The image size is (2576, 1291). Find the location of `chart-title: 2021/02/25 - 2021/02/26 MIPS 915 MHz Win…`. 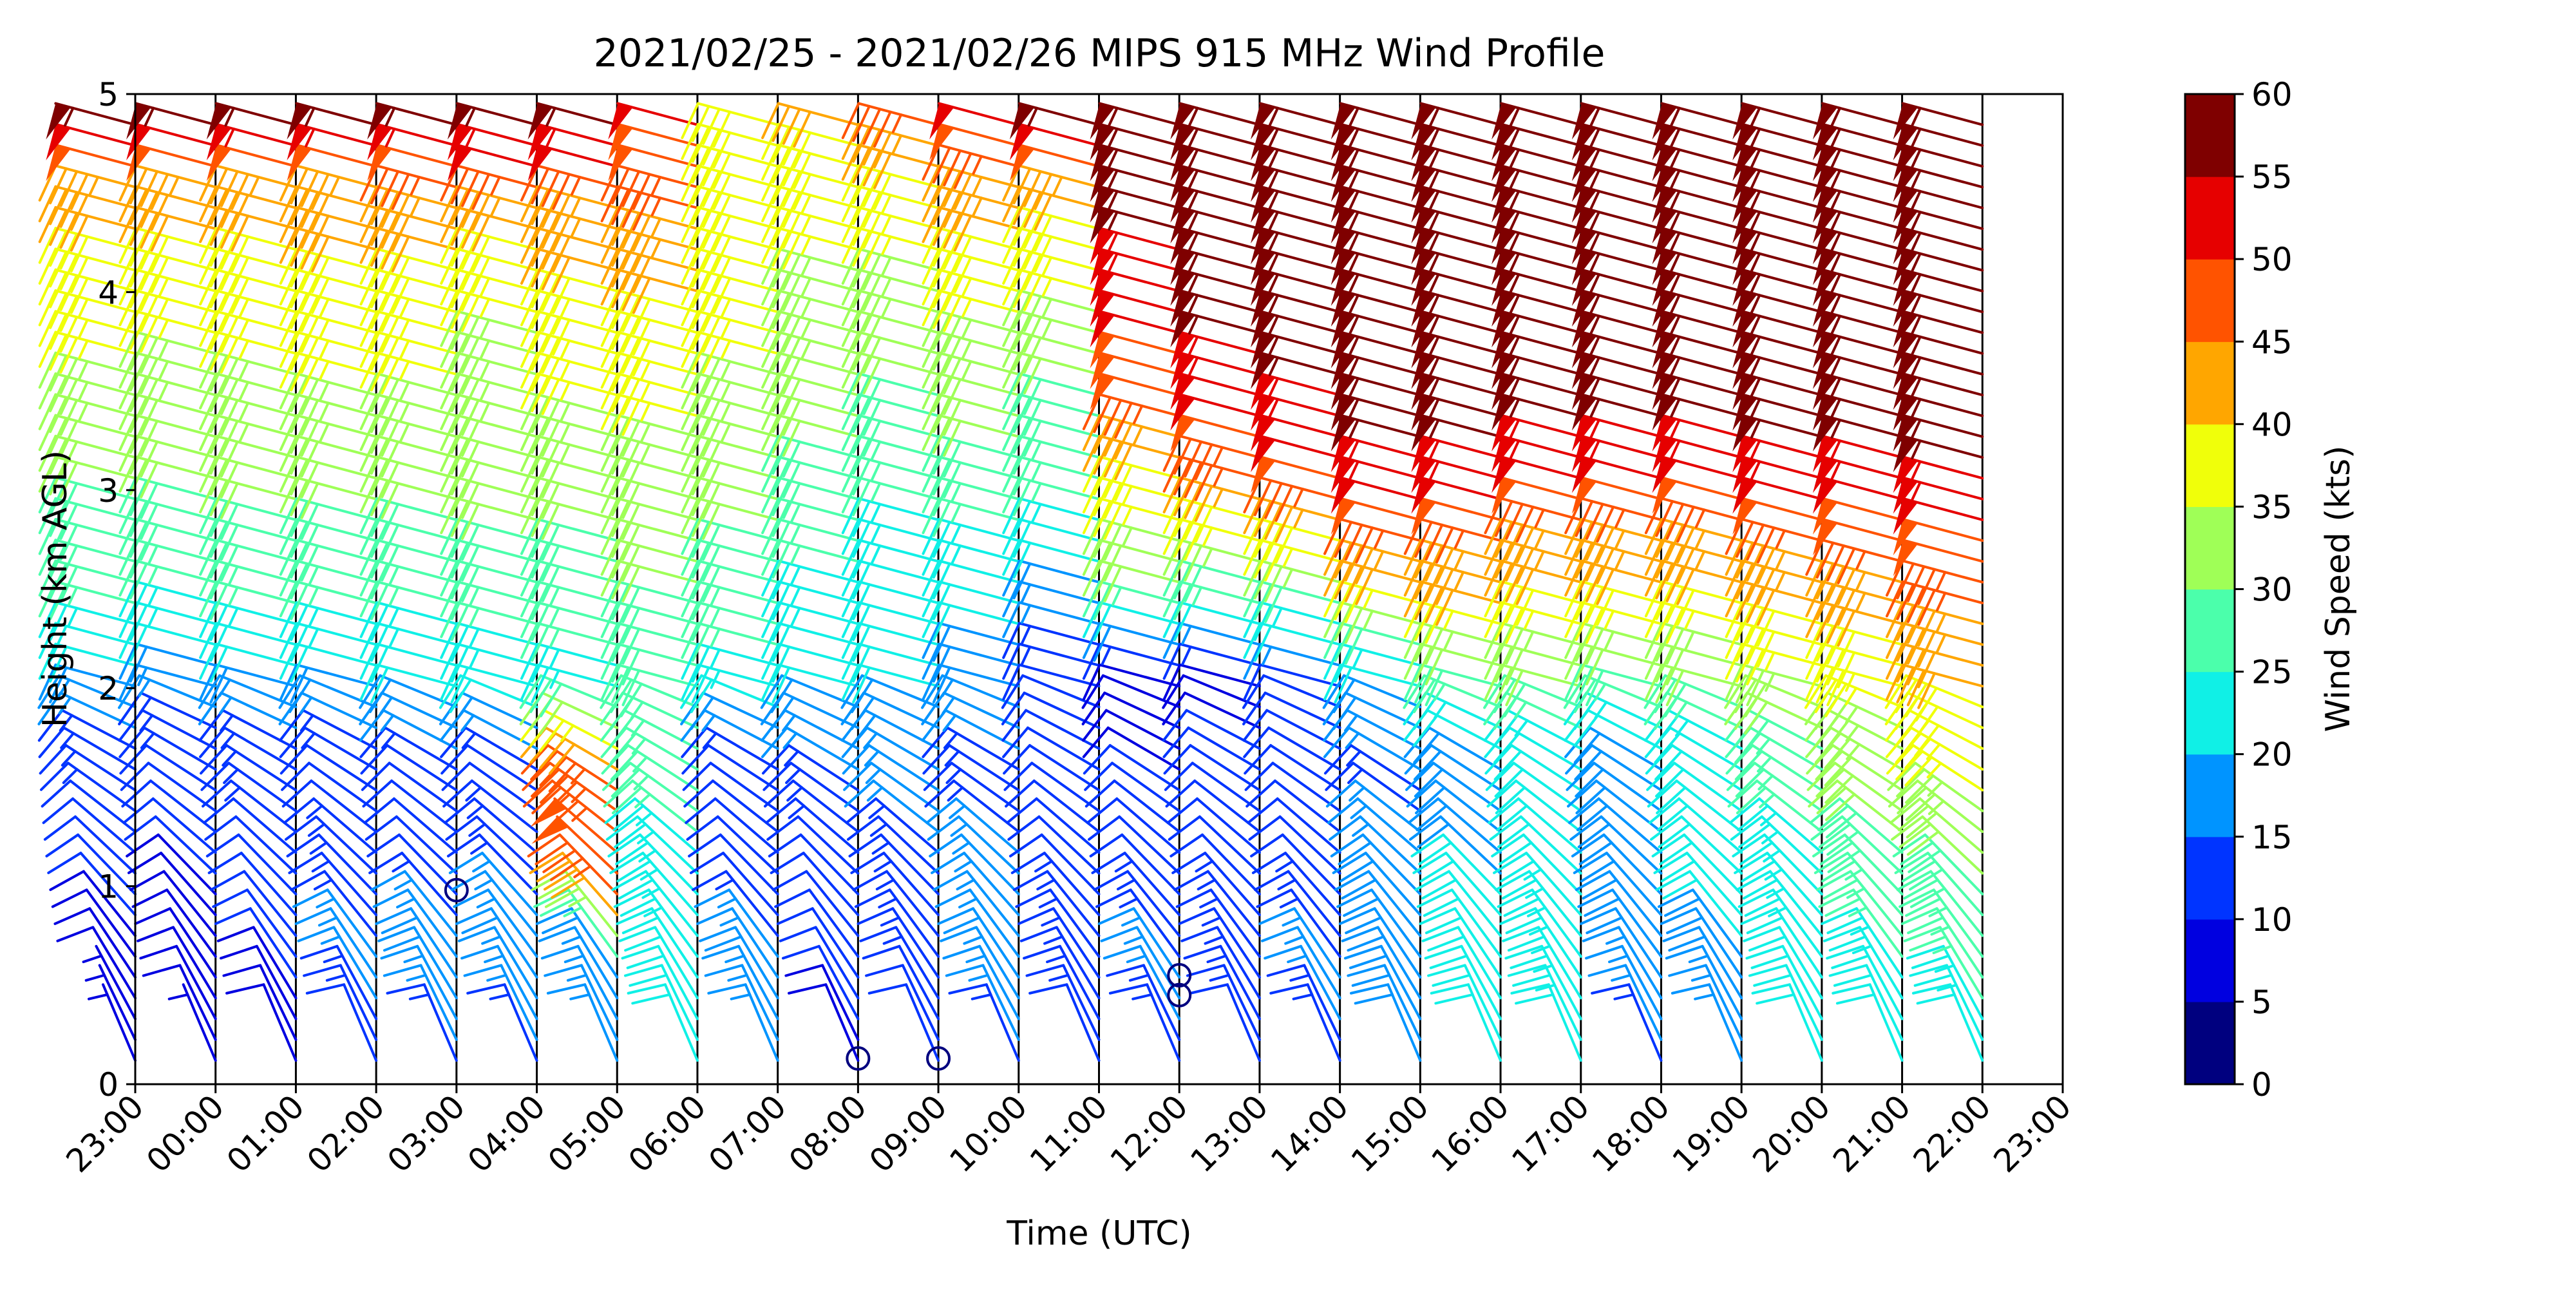

chart-title: 2021/02/25 - 2021/02/26 MIPS 915 MHz Win… is located at coordinates (1099, 53).